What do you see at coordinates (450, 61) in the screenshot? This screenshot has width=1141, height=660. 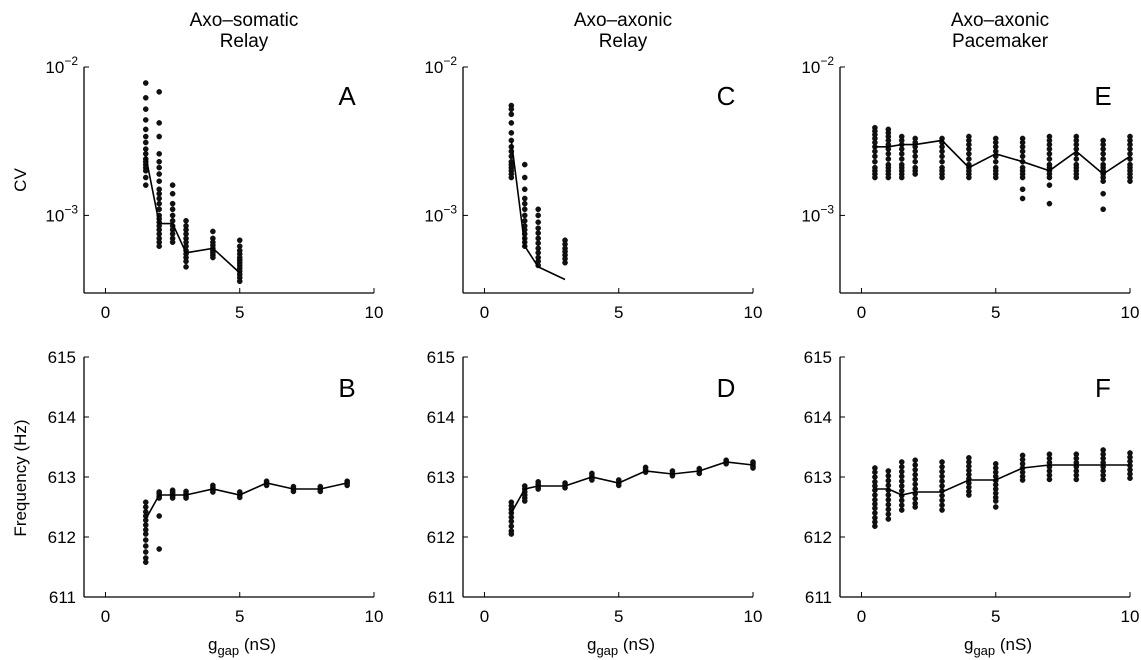 I see `y-tick-label-exponent: −2` at bounding box center [450, 61].